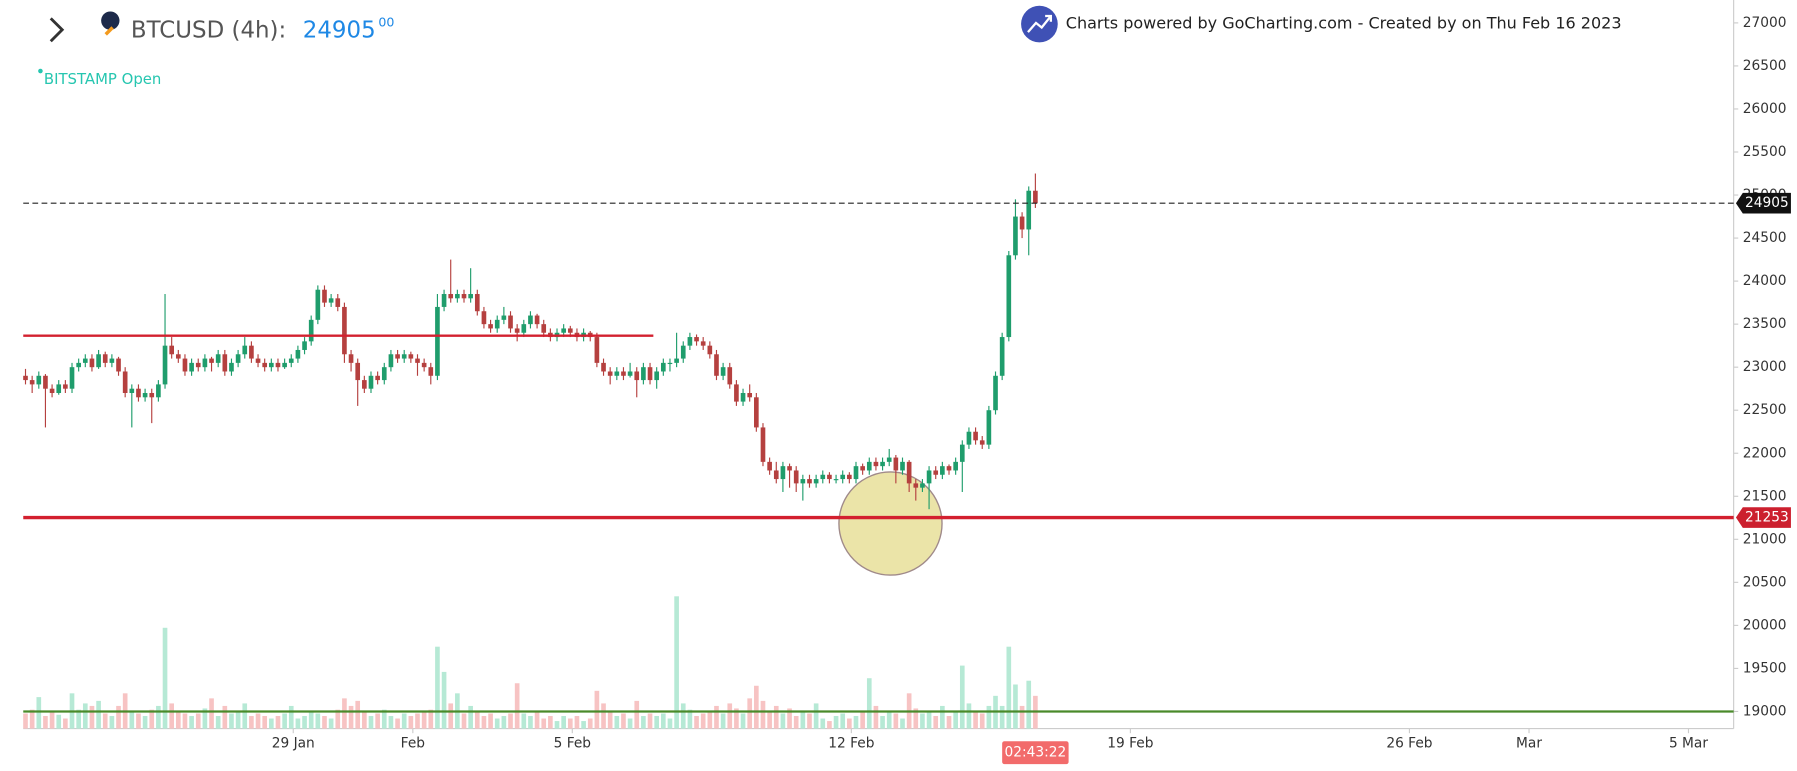 This screenshot has width=1797, height=771. I want to click on y-tick-label: 23000, so click(1765, 367).